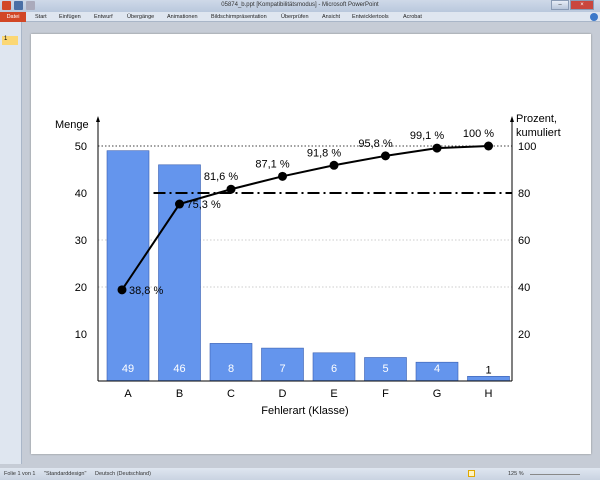 The width and height of the screenshot is (600, 480). I want to click on tab-file: Datei, so click(13, 17).